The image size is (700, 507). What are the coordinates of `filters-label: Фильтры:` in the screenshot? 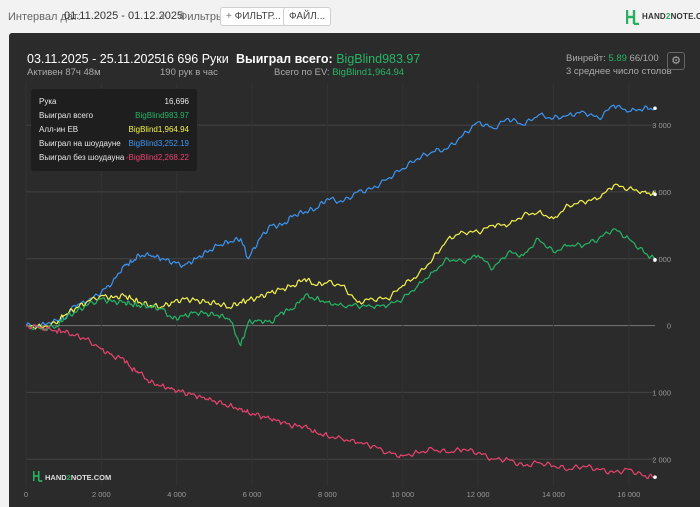 It's located at (203, 17).